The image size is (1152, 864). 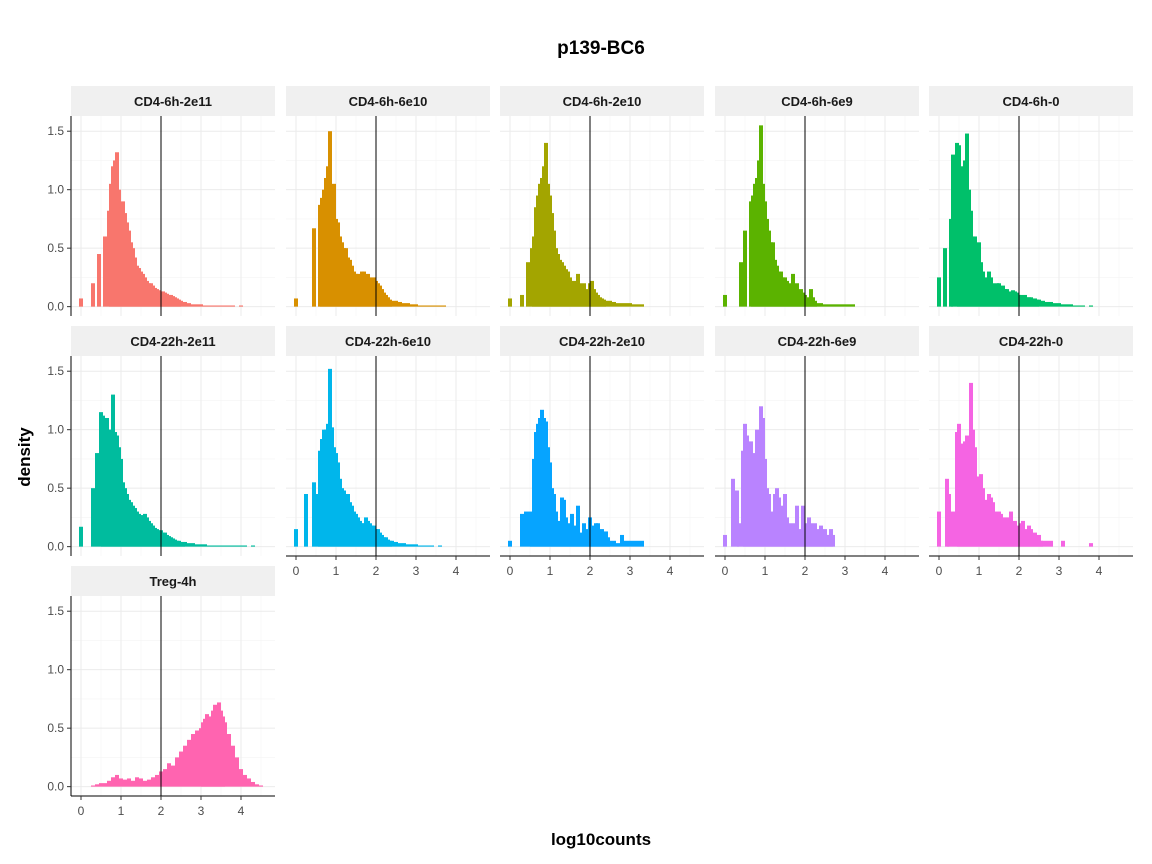 What do you see at coordinates (510, 571) in the screenshot?
I see `x-tick-label: 0` at bounding box center [510, 571].